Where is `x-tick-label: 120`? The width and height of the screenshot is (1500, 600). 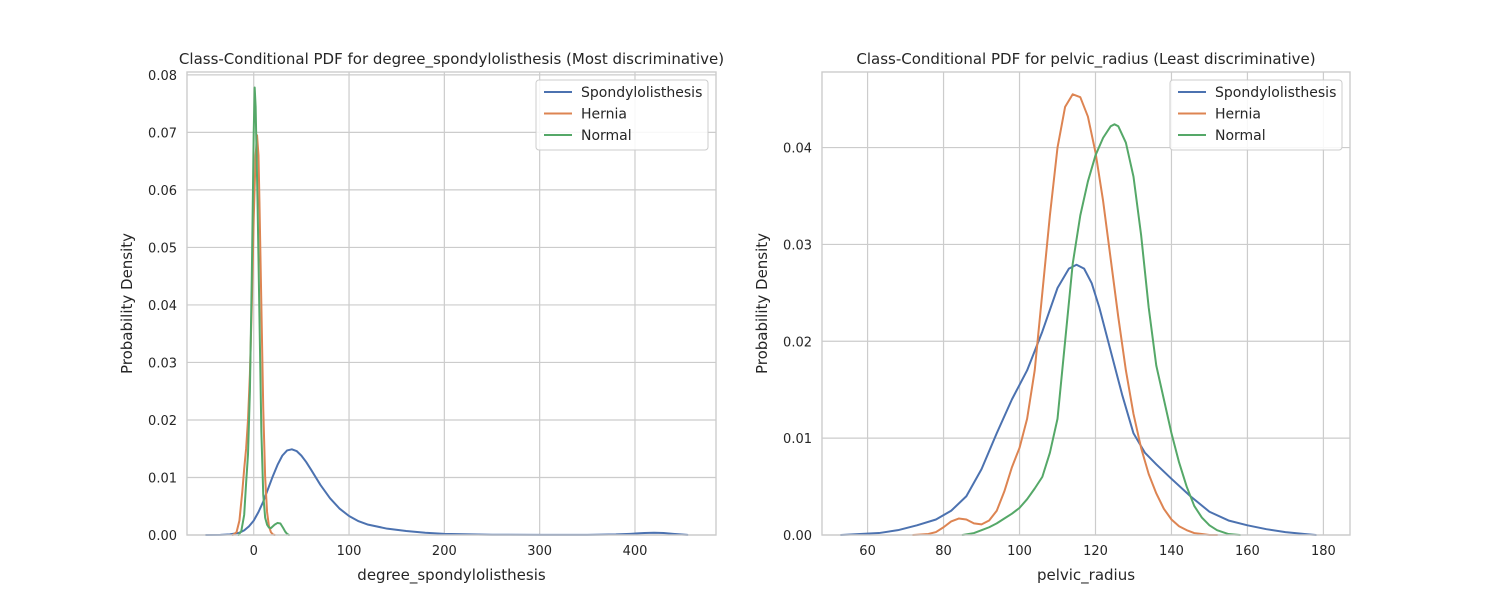
x-tick-label: 120 is located at coordinates (1095, 551).